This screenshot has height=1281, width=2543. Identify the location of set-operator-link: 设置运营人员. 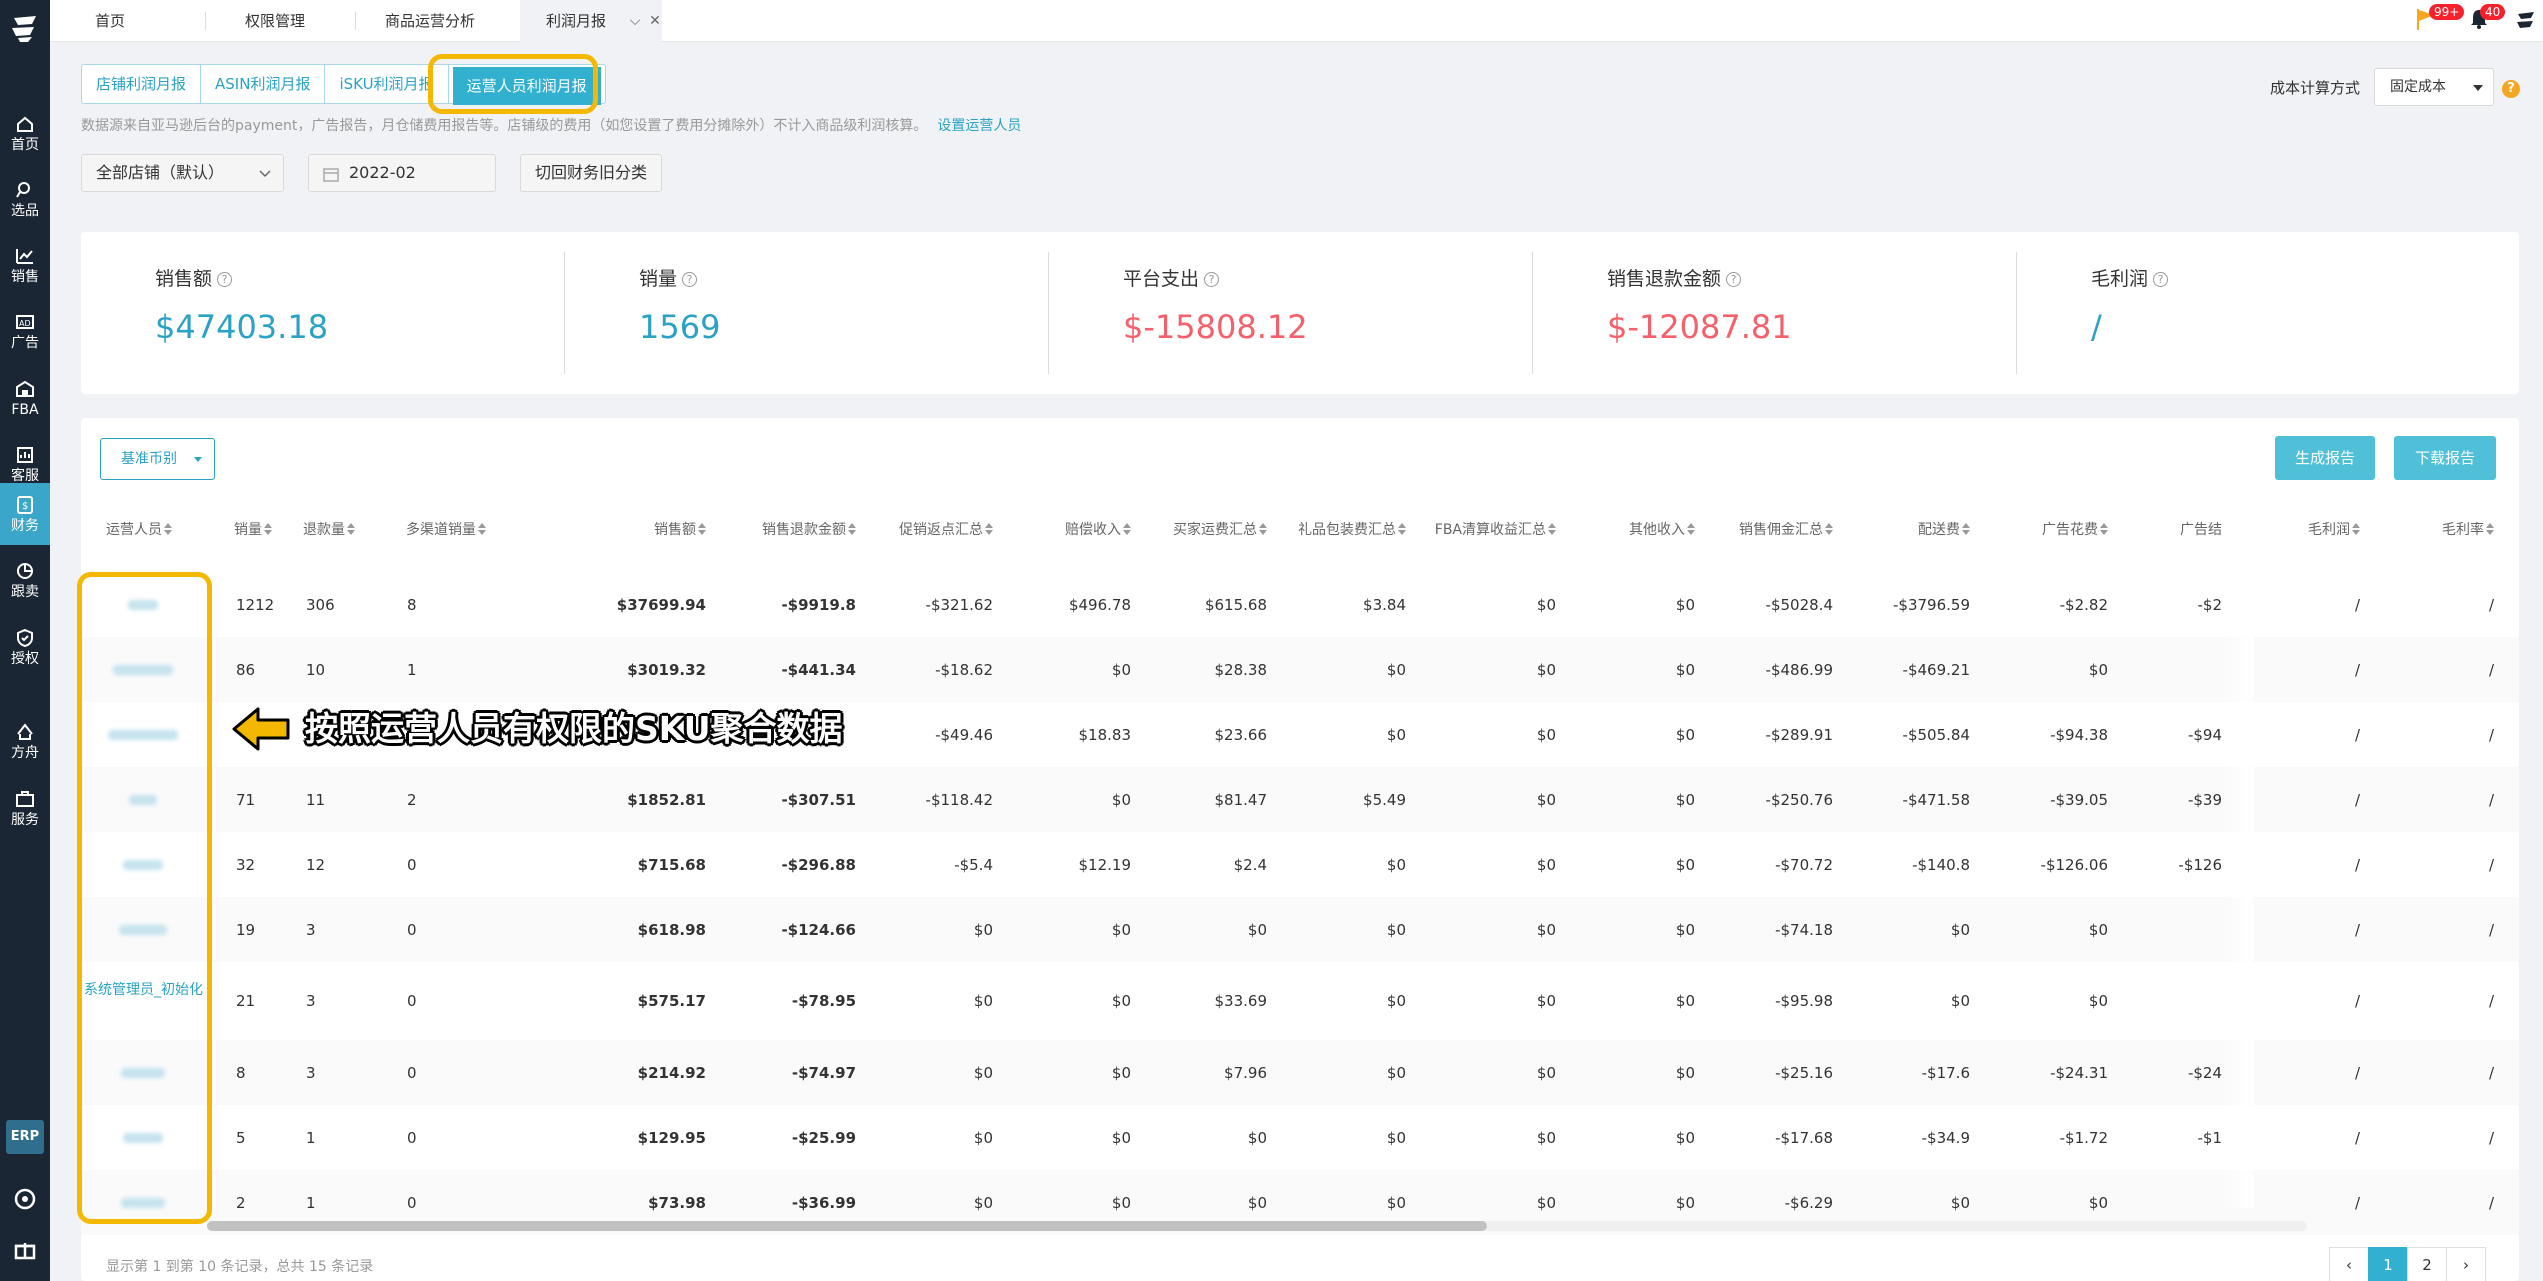
(979, 126).